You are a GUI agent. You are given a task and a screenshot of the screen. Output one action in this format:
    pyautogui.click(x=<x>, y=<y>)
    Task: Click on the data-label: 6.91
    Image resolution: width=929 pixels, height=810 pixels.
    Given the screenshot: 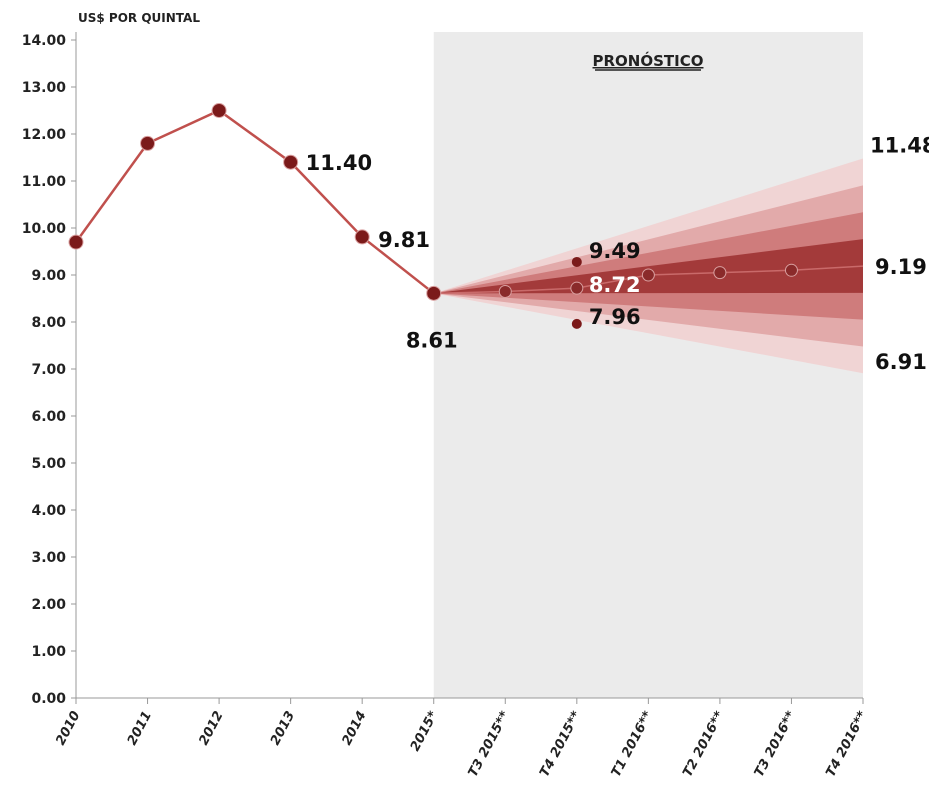 What is the action you would take?
    pyautogui.click(x=901, y=362)
    